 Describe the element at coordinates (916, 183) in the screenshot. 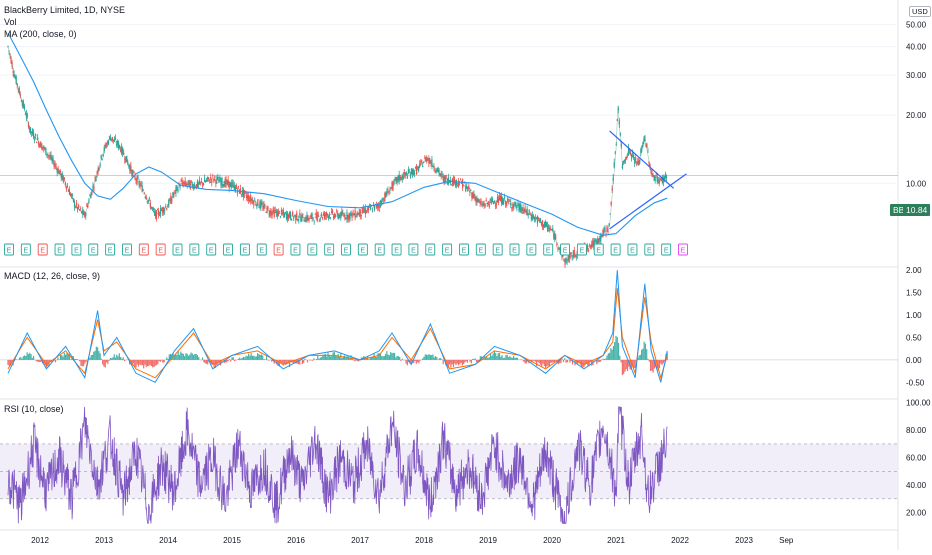

I see `price-tick-label: 10.00` at that location.